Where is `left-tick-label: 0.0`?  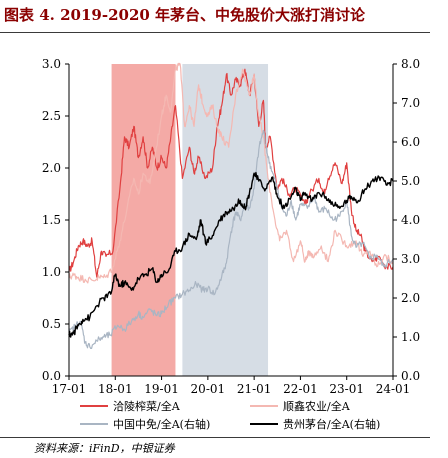
left-tick-label: 0.0 is located at coordinates (51, 376).